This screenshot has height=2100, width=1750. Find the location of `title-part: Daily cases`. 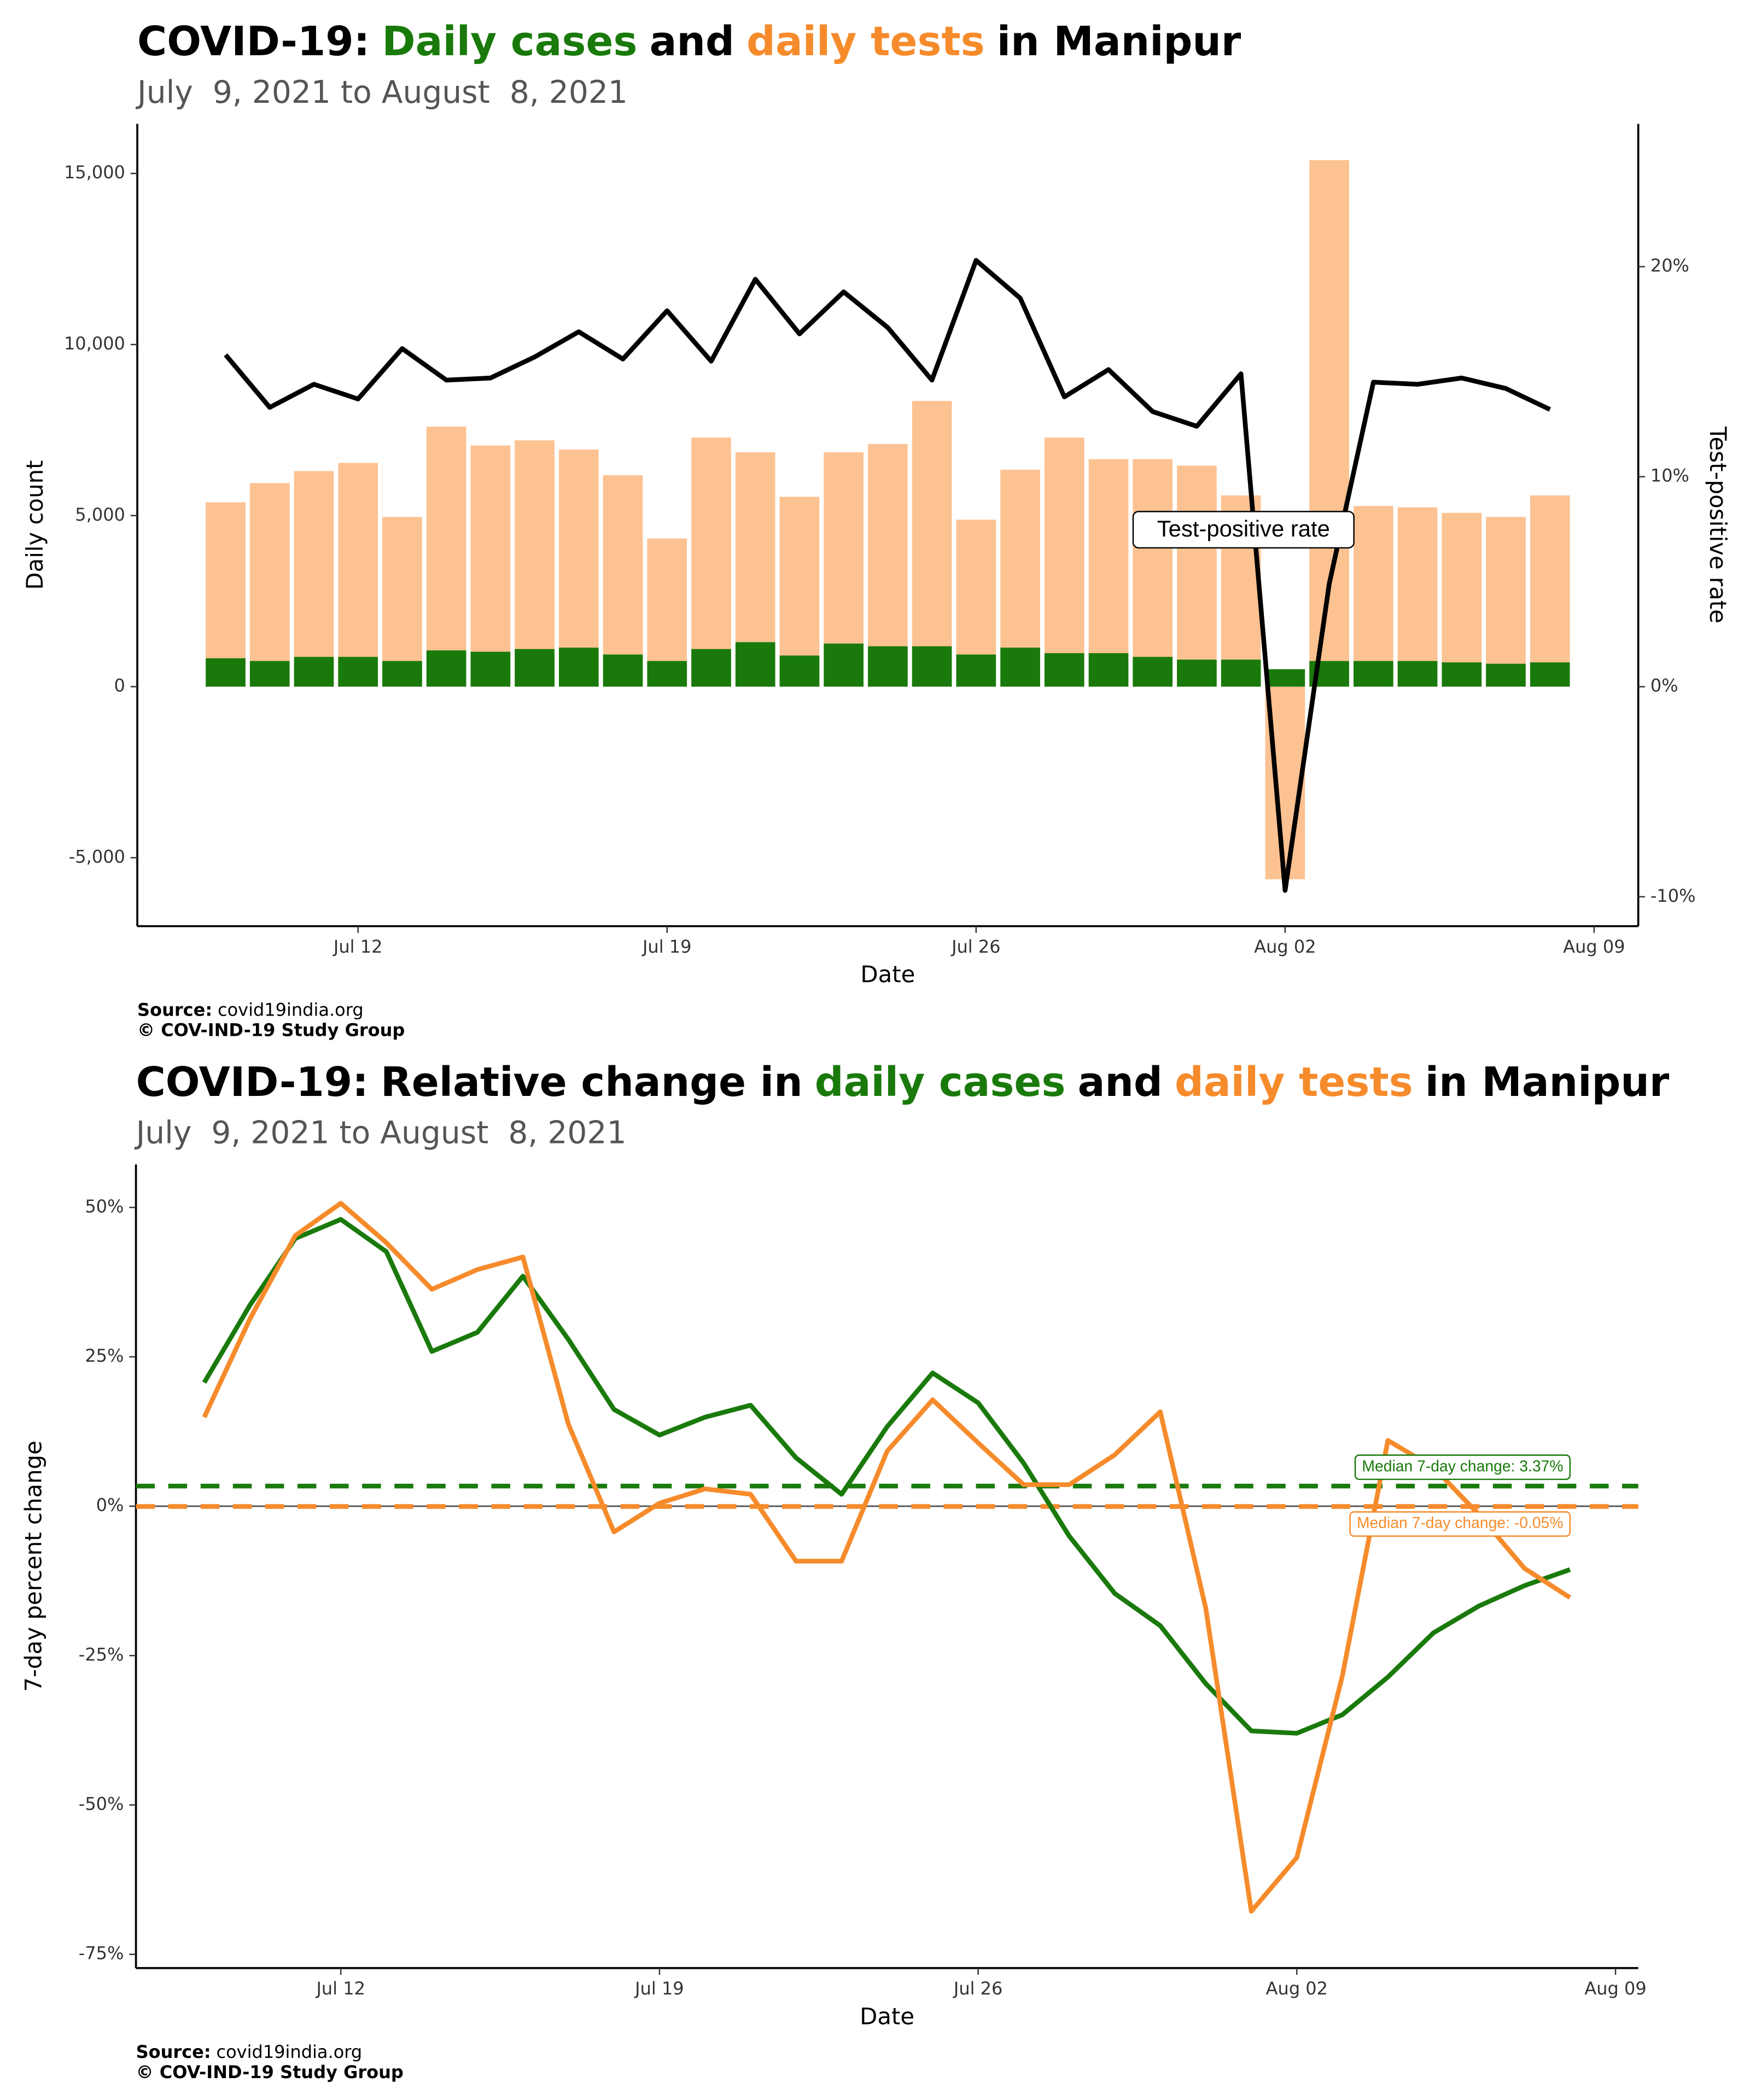

title-part: Daily cases is located at coordinates (509, 41).